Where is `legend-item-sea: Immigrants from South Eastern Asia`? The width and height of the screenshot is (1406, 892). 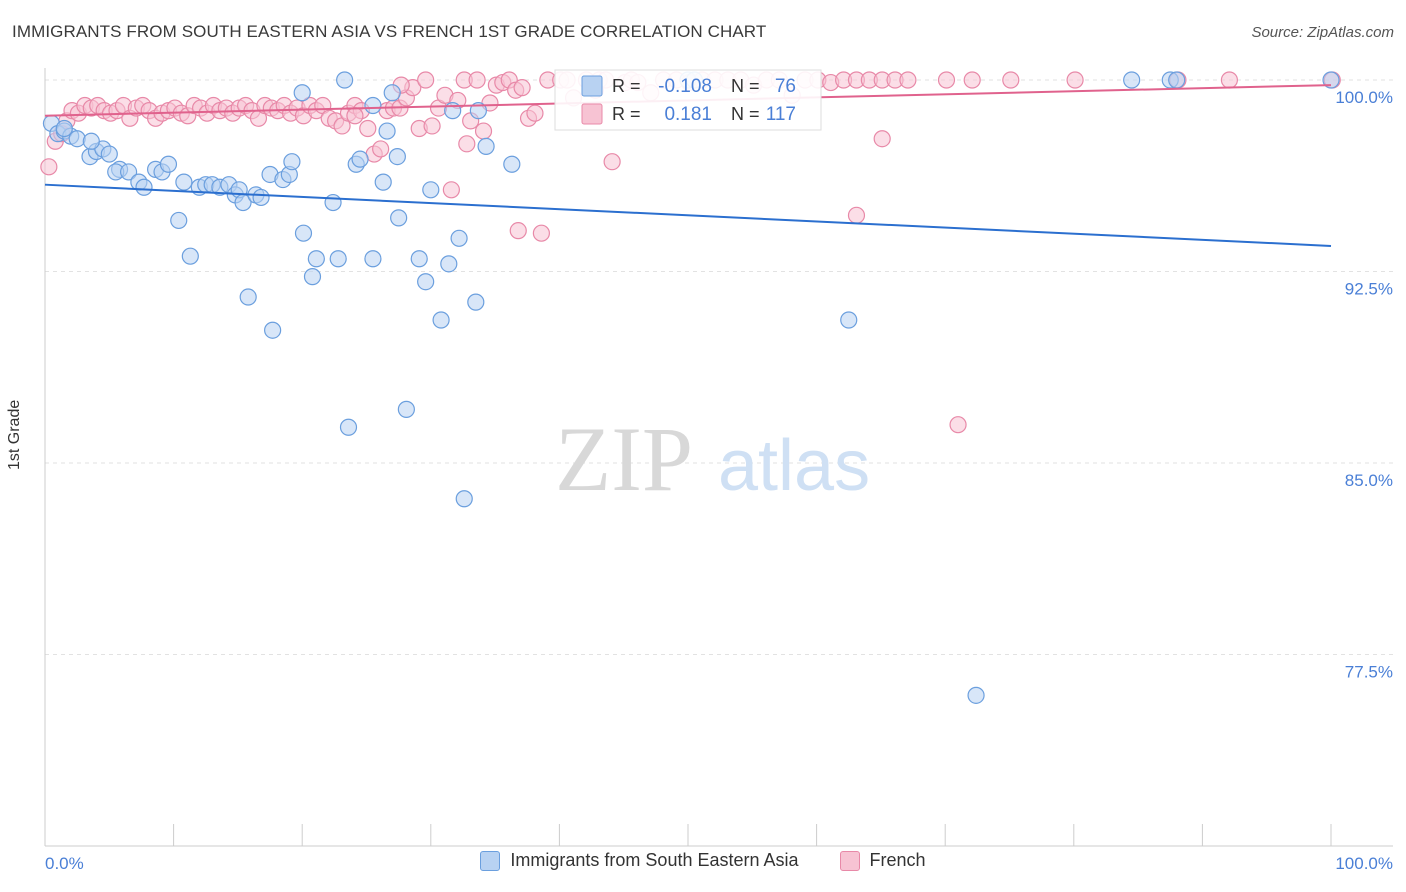 legend-item-sea: Immigrants from South Eastern Asia is located at coordinates (639, 860).